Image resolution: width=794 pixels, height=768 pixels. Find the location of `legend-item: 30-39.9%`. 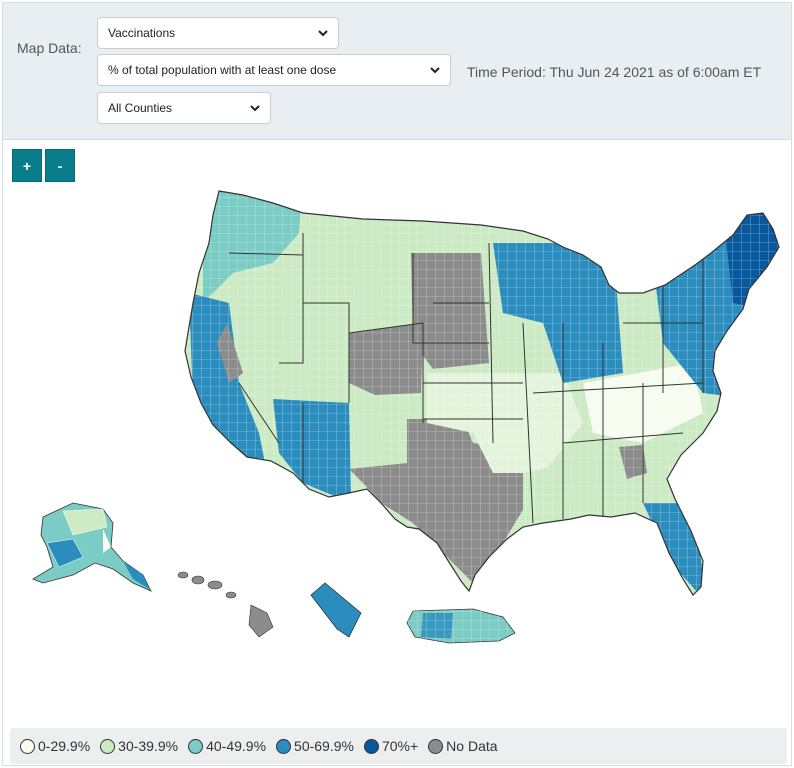

legend-item: 30-39.9% is located at coordinates (139, 746).